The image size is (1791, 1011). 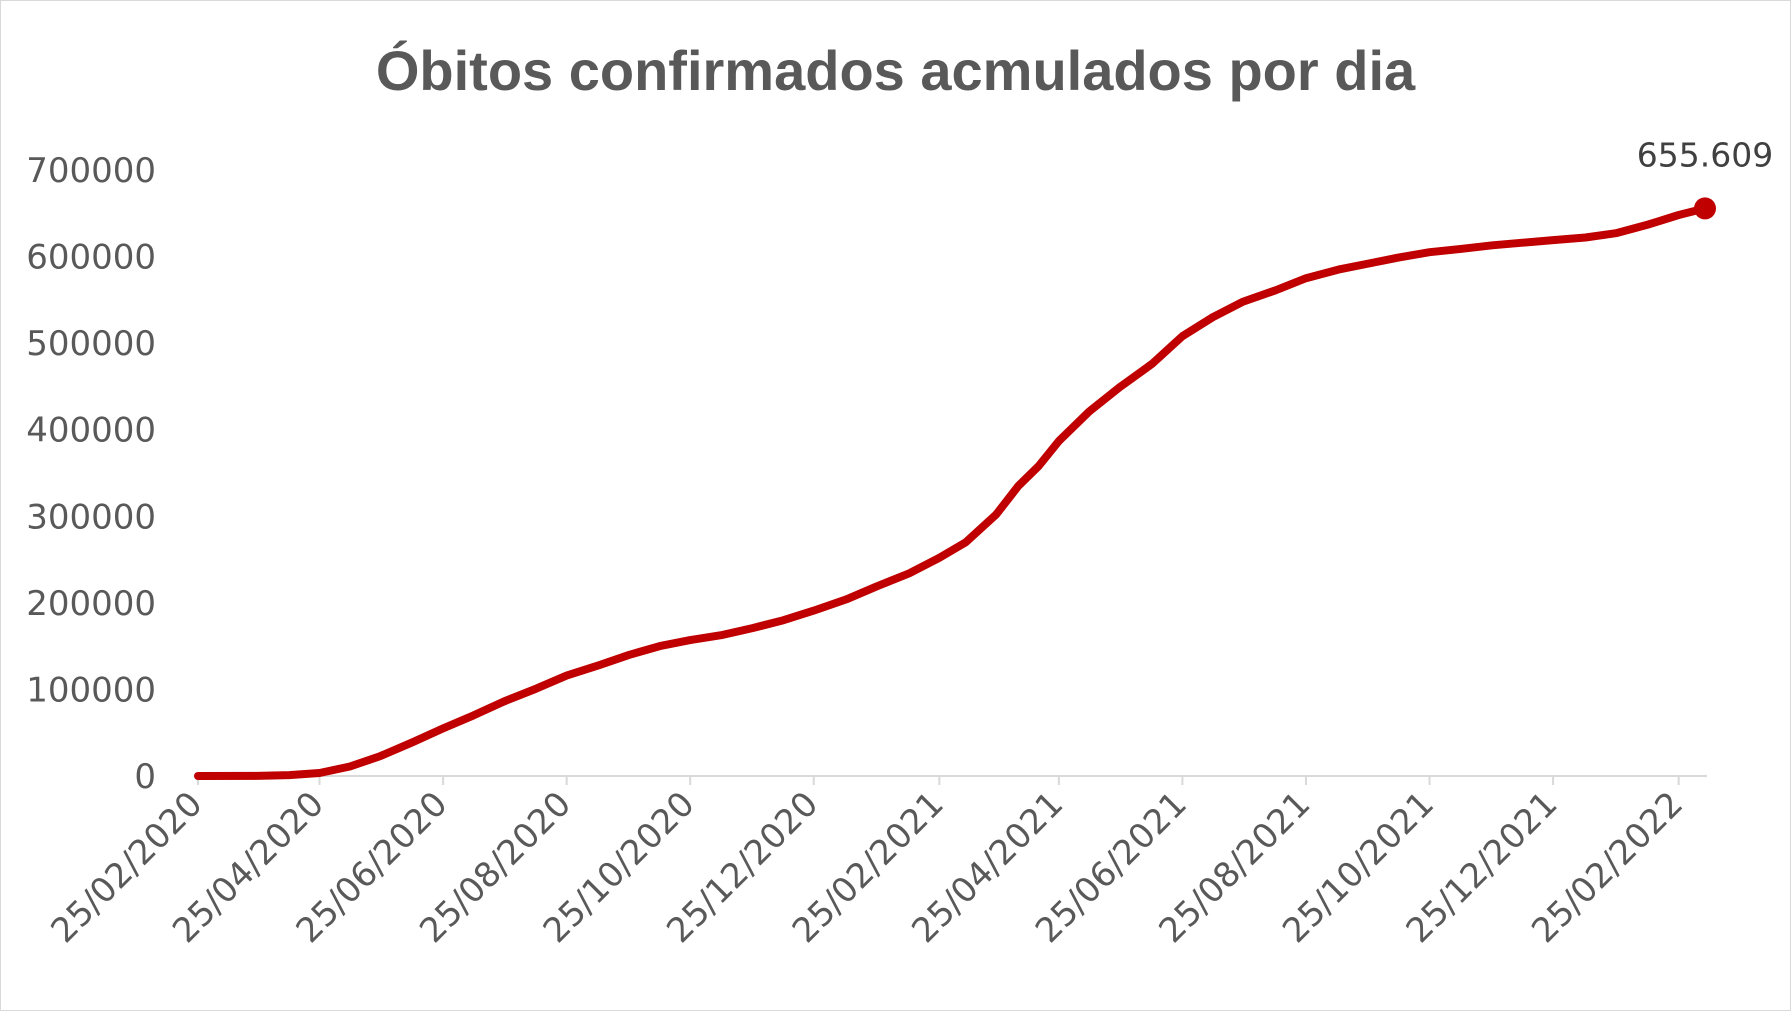 I want to click on y-tick-label: 700000, so click(x=91, y=171).